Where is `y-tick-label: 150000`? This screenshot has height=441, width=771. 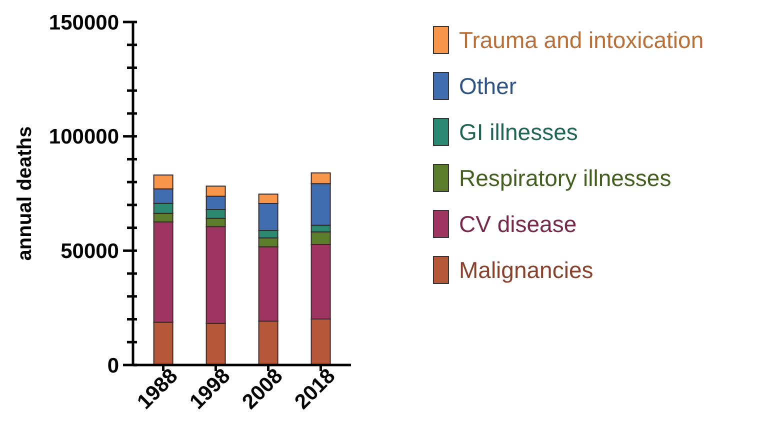
y-tick-label: 150000 is located at coordinates (83, 22).